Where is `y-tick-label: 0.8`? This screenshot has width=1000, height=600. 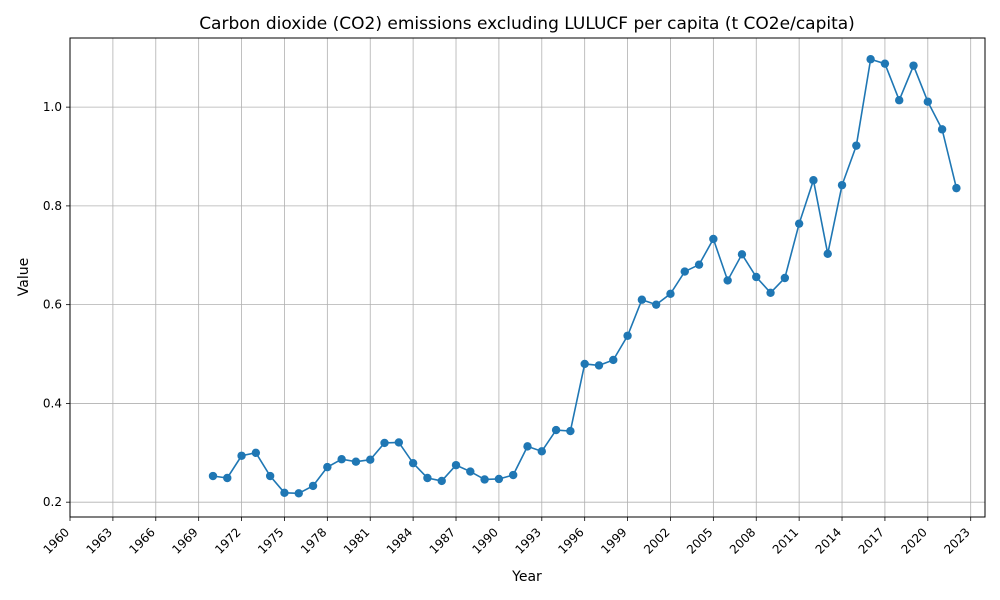 y-tick-label: 0.8 is located at coordinates (52, 206).